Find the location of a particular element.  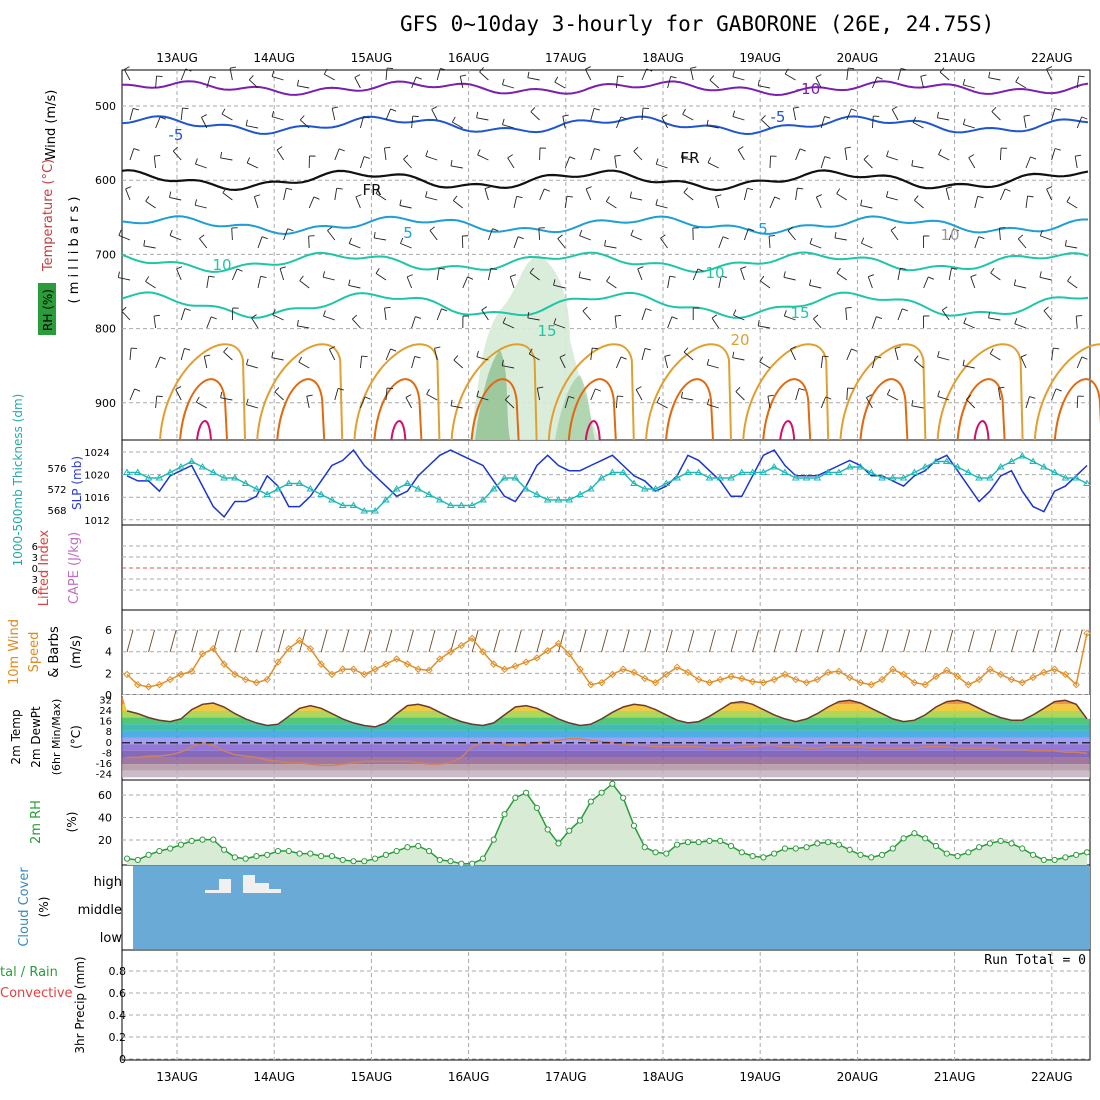

rh-tick-label: 40 is located at coordinates (105, 818).